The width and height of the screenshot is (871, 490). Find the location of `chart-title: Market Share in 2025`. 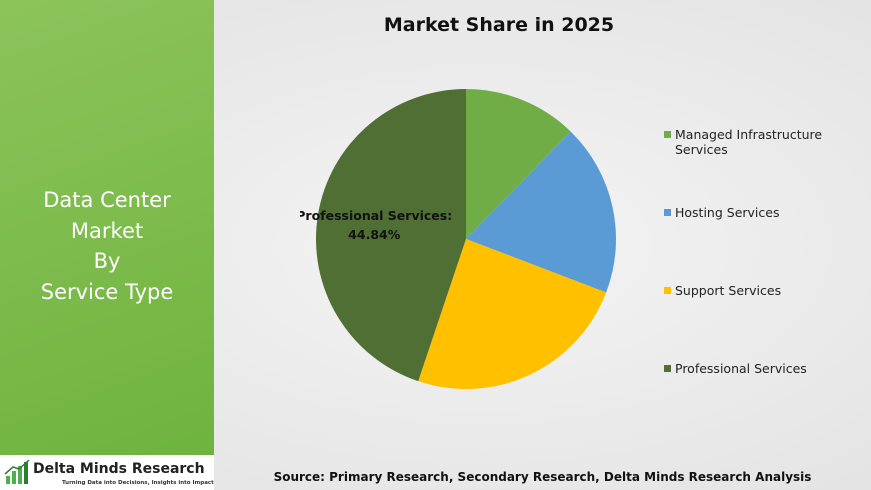

chart-title: Market Share in 2025 is located at coordinates (499, 25).